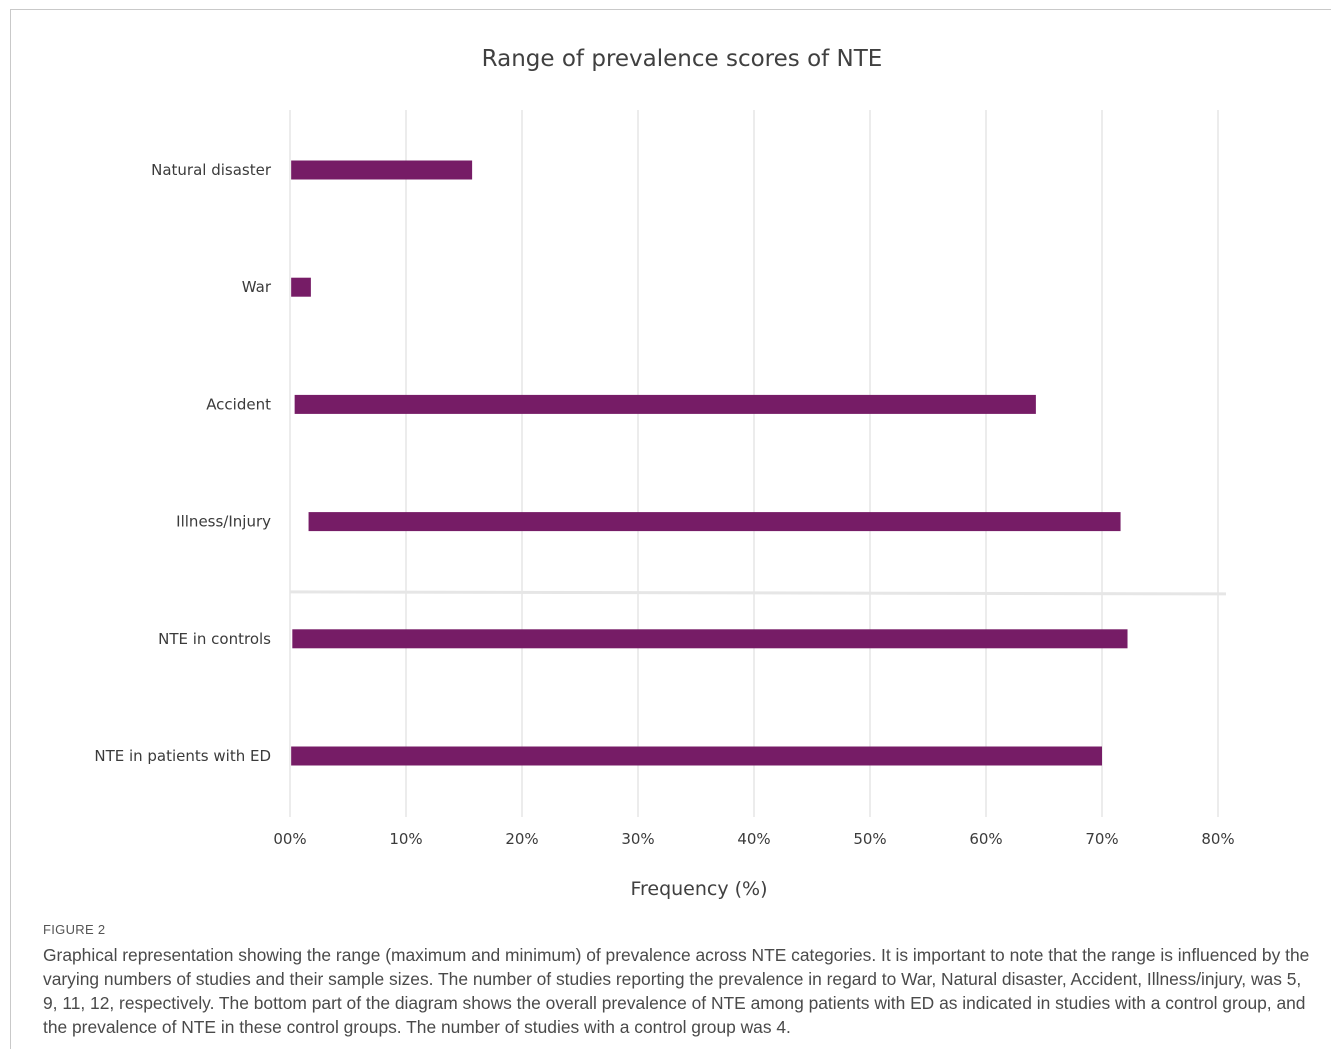 This screenshot has height=1059, width=1331. What do you see at coordinates (1101, 839) in the screenshot?
I see `x-tick-label: 70%` at bounding box center [1101, 839].